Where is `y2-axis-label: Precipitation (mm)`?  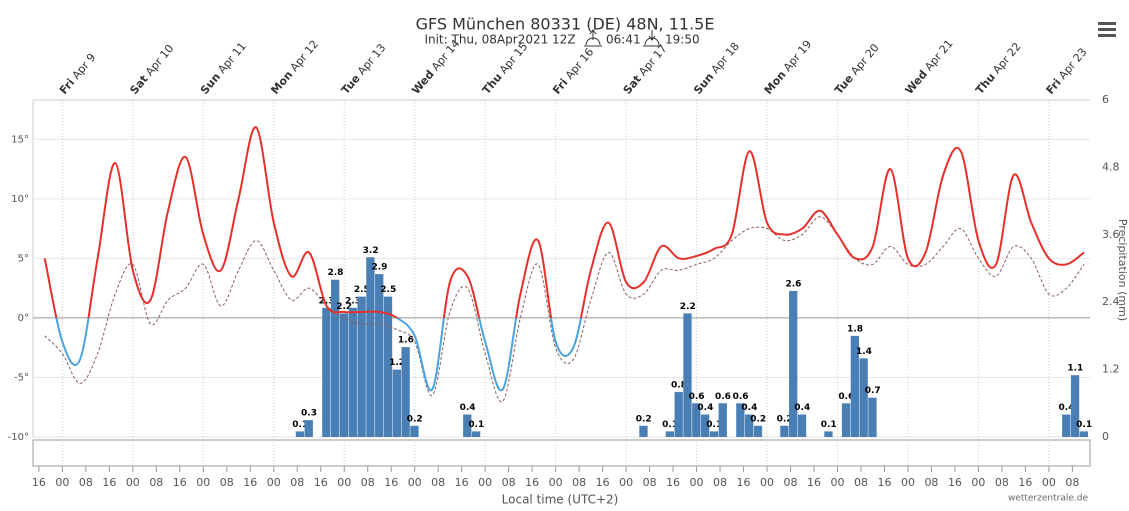 y2-axis-label: Precipitation (mm) is located at coordinates (1122, 270).